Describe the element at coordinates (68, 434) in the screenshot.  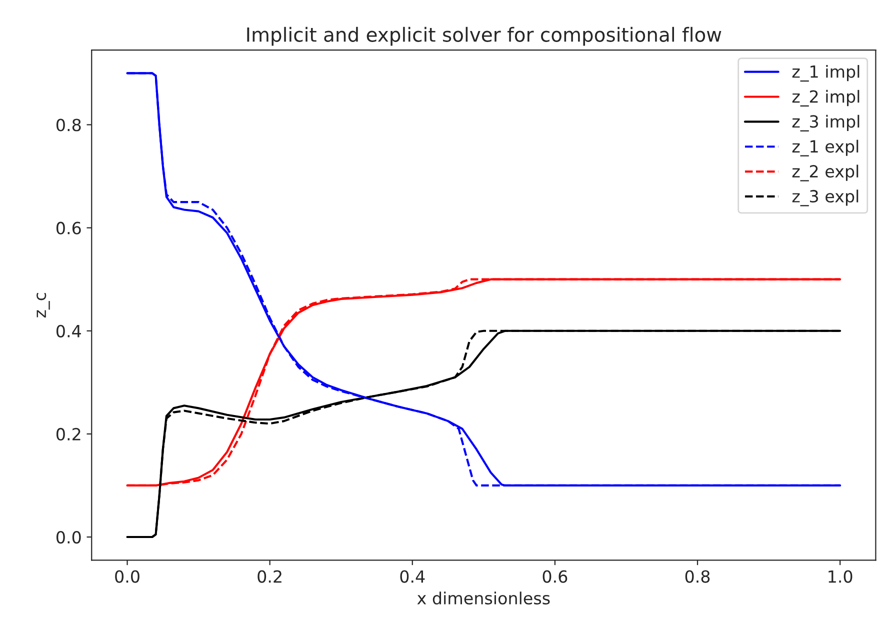
I see `y-tick-label: 0.2` at that location.